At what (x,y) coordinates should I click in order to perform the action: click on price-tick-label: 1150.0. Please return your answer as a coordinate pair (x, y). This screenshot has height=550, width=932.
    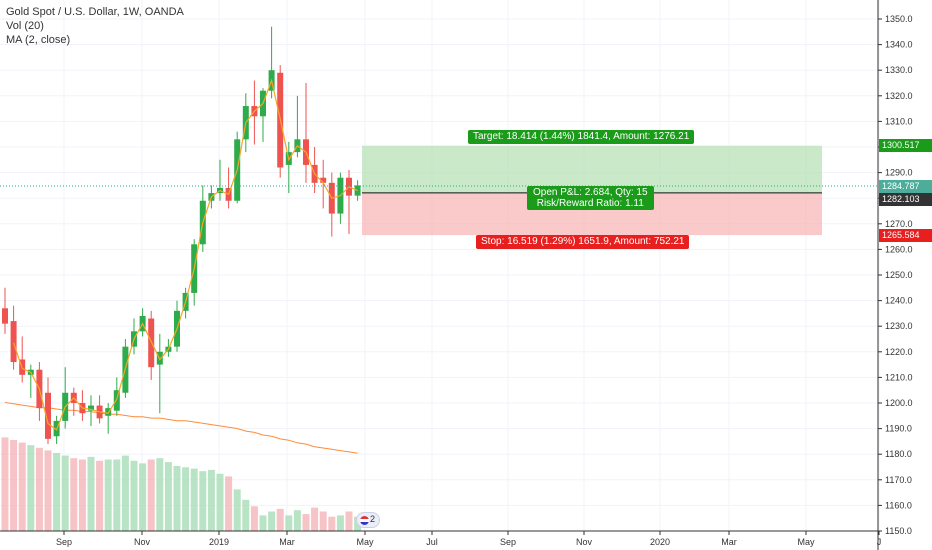
    Looking at the image, I should click on (898, 531).